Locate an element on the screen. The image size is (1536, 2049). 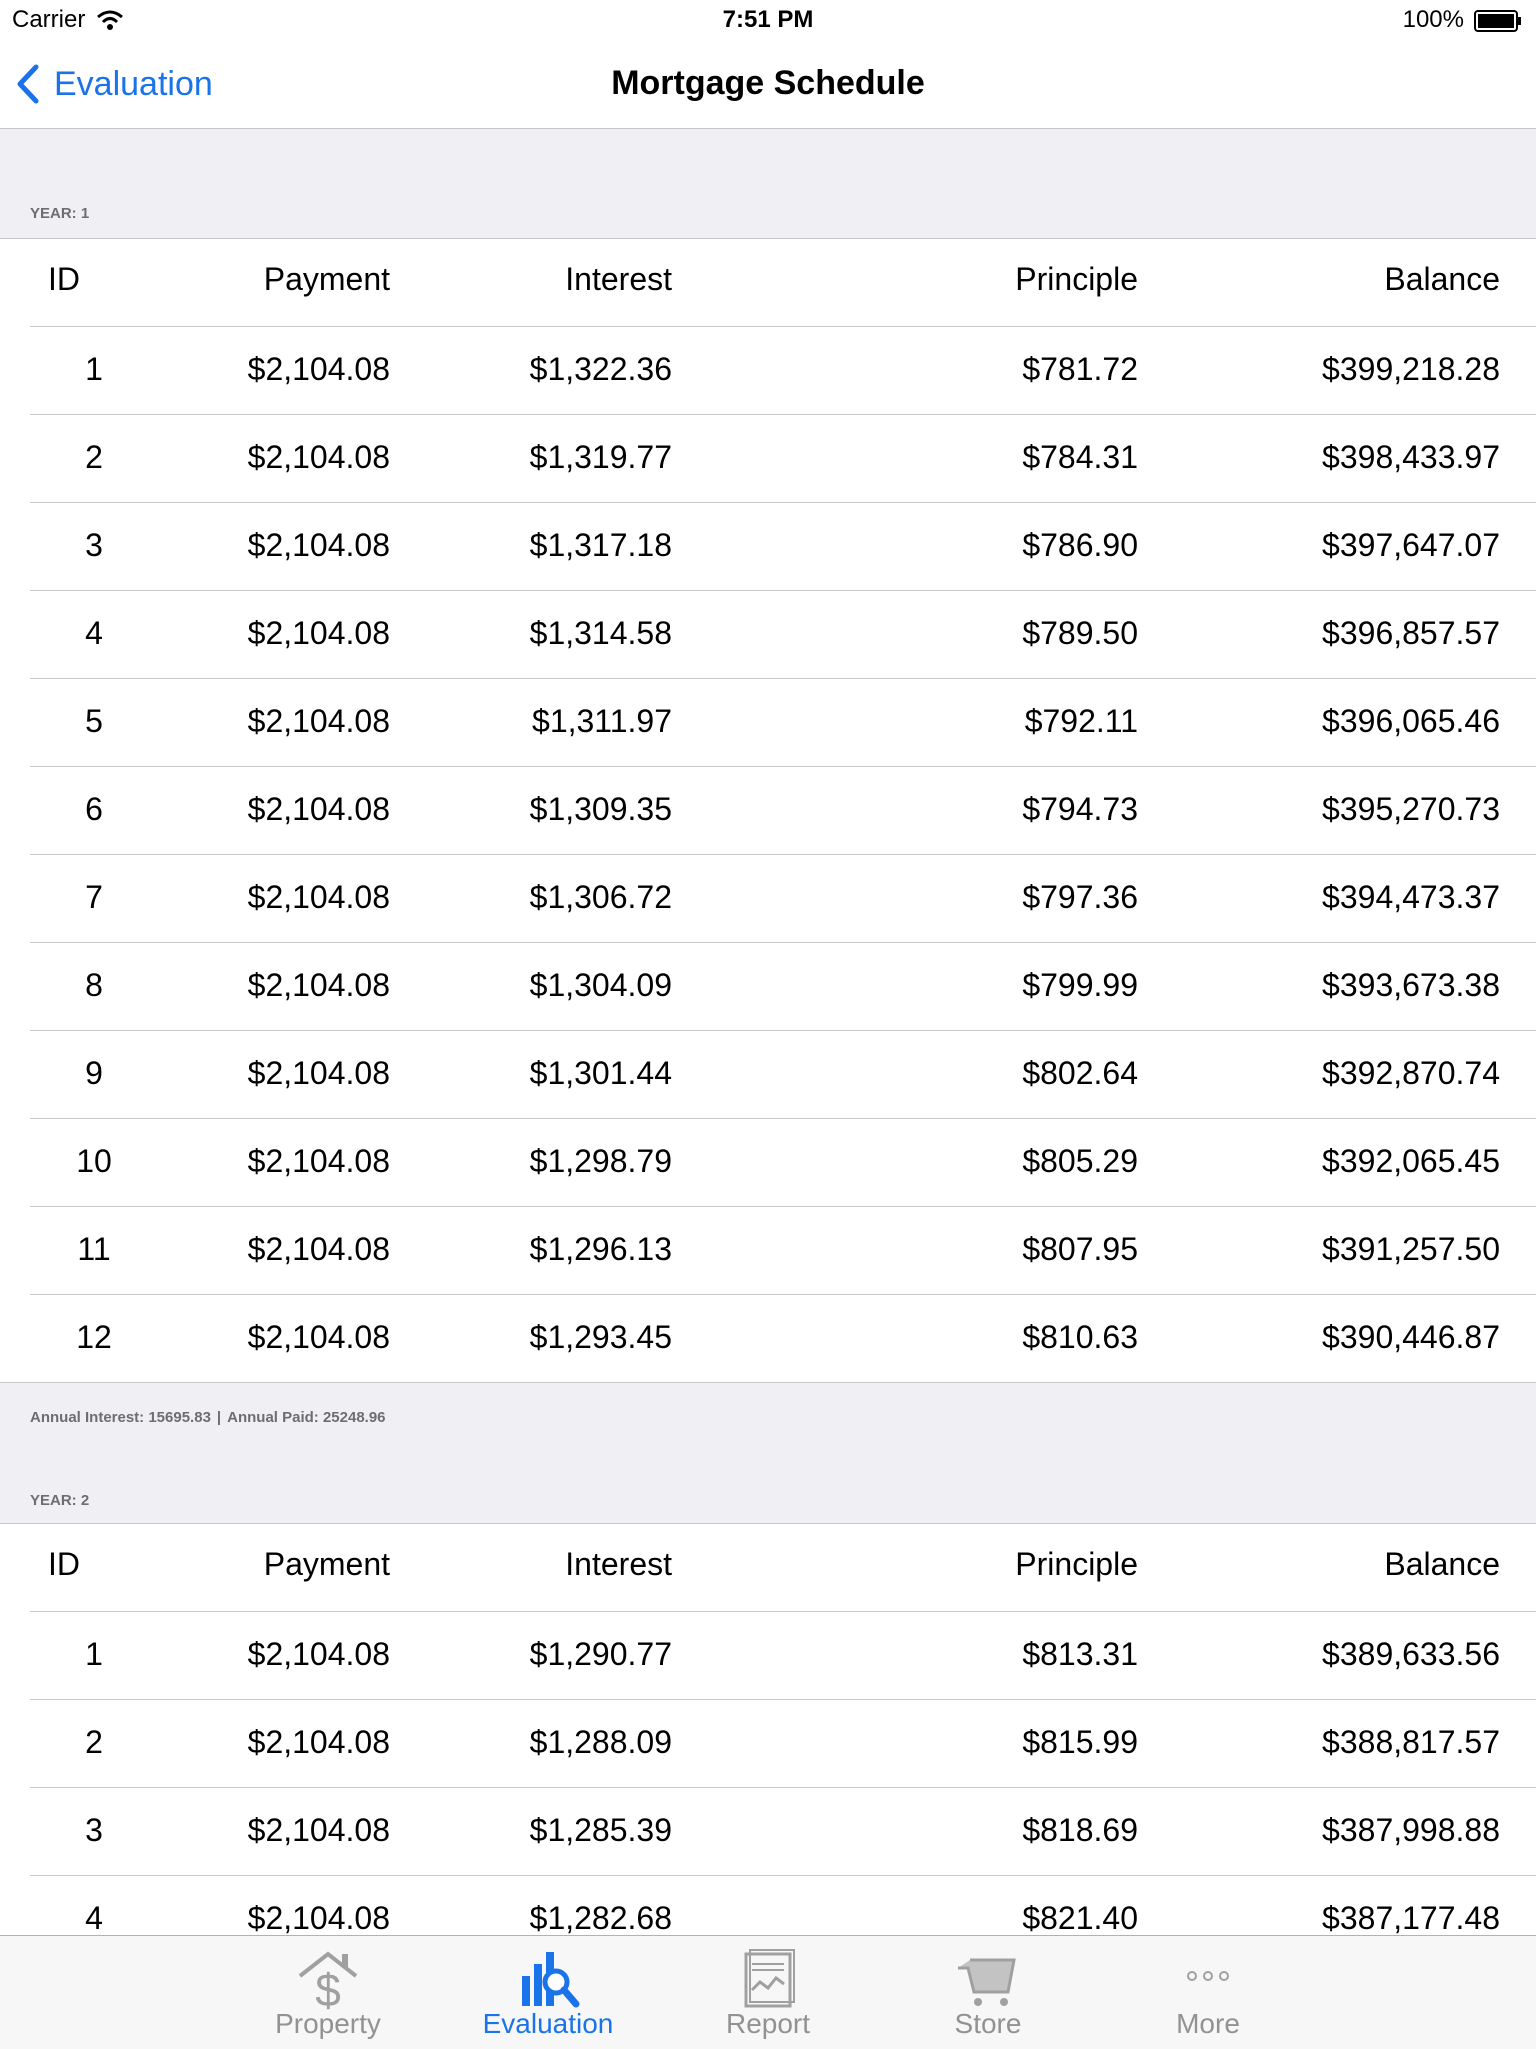
status-time: 7:51 PM is located at coordinates (768, 19).